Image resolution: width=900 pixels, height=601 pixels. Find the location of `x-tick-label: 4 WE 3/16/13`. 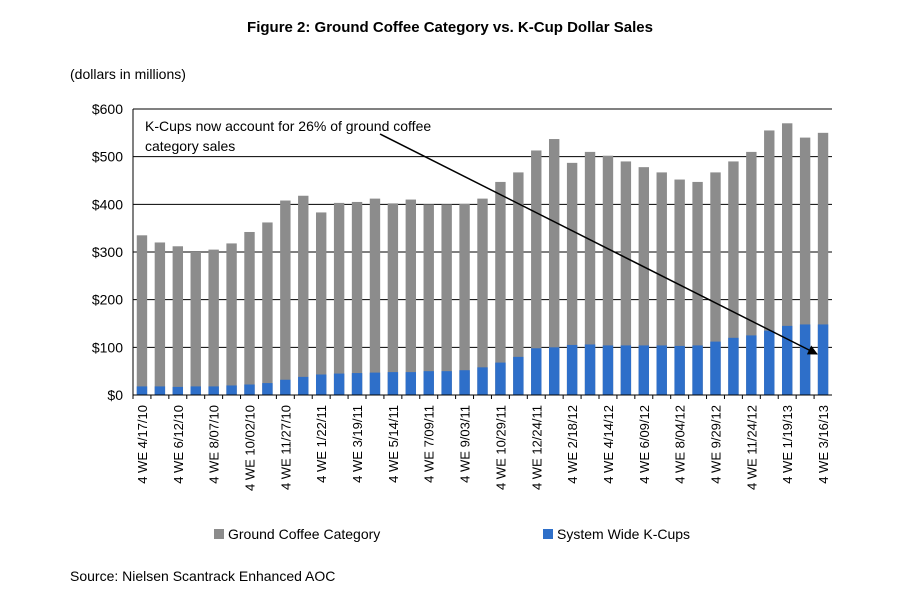

x-tick-label: 4 WE 3/16/13 is located at coordinates (823, 444).